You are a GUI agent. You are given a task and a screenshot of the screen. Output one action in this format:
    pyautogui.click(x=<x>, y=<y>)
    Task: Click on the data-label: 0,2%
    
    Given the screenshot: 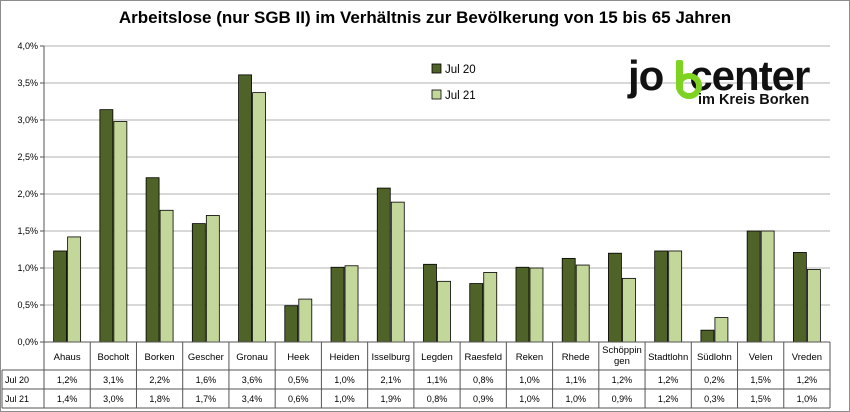 What is the action you would take?
    pyautogui.click(x=714, y=380)
    